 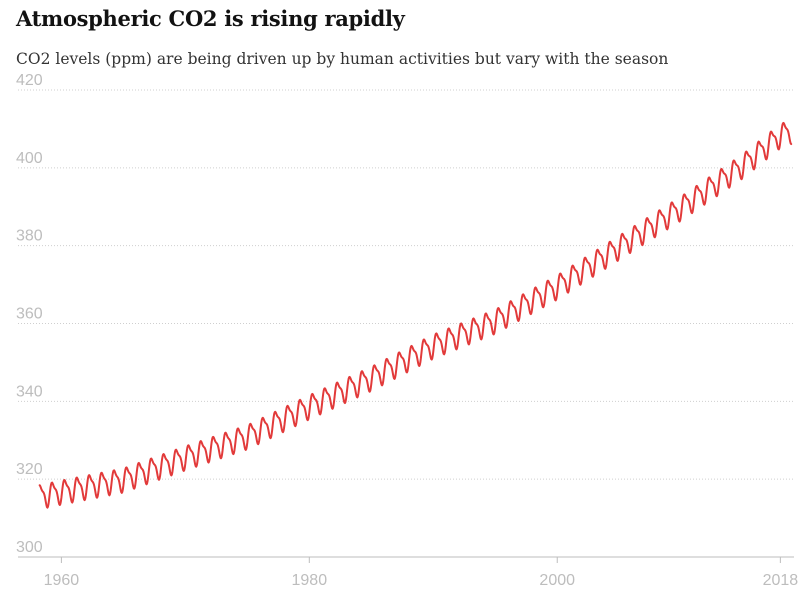 What do you see at coordinates (29, 236) in the screenshot?
I see `y-tick-label-380: 380` at bounding box center [29, 236].